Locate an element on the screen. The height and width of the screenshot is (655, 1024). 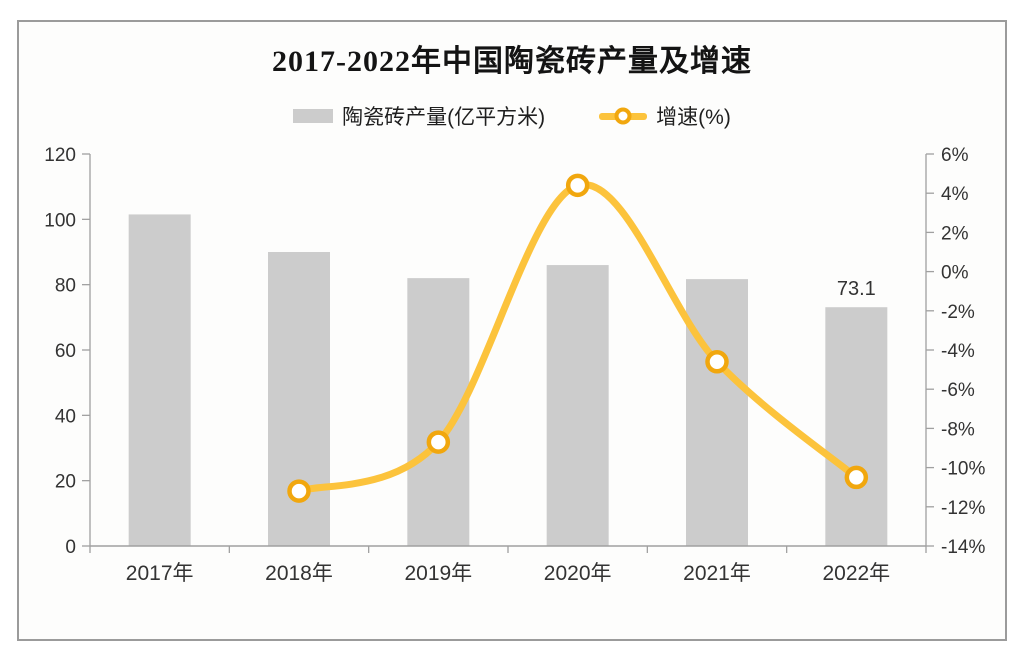
y-axis-left-tick-label: 80 is located at coordinates (65, 286).